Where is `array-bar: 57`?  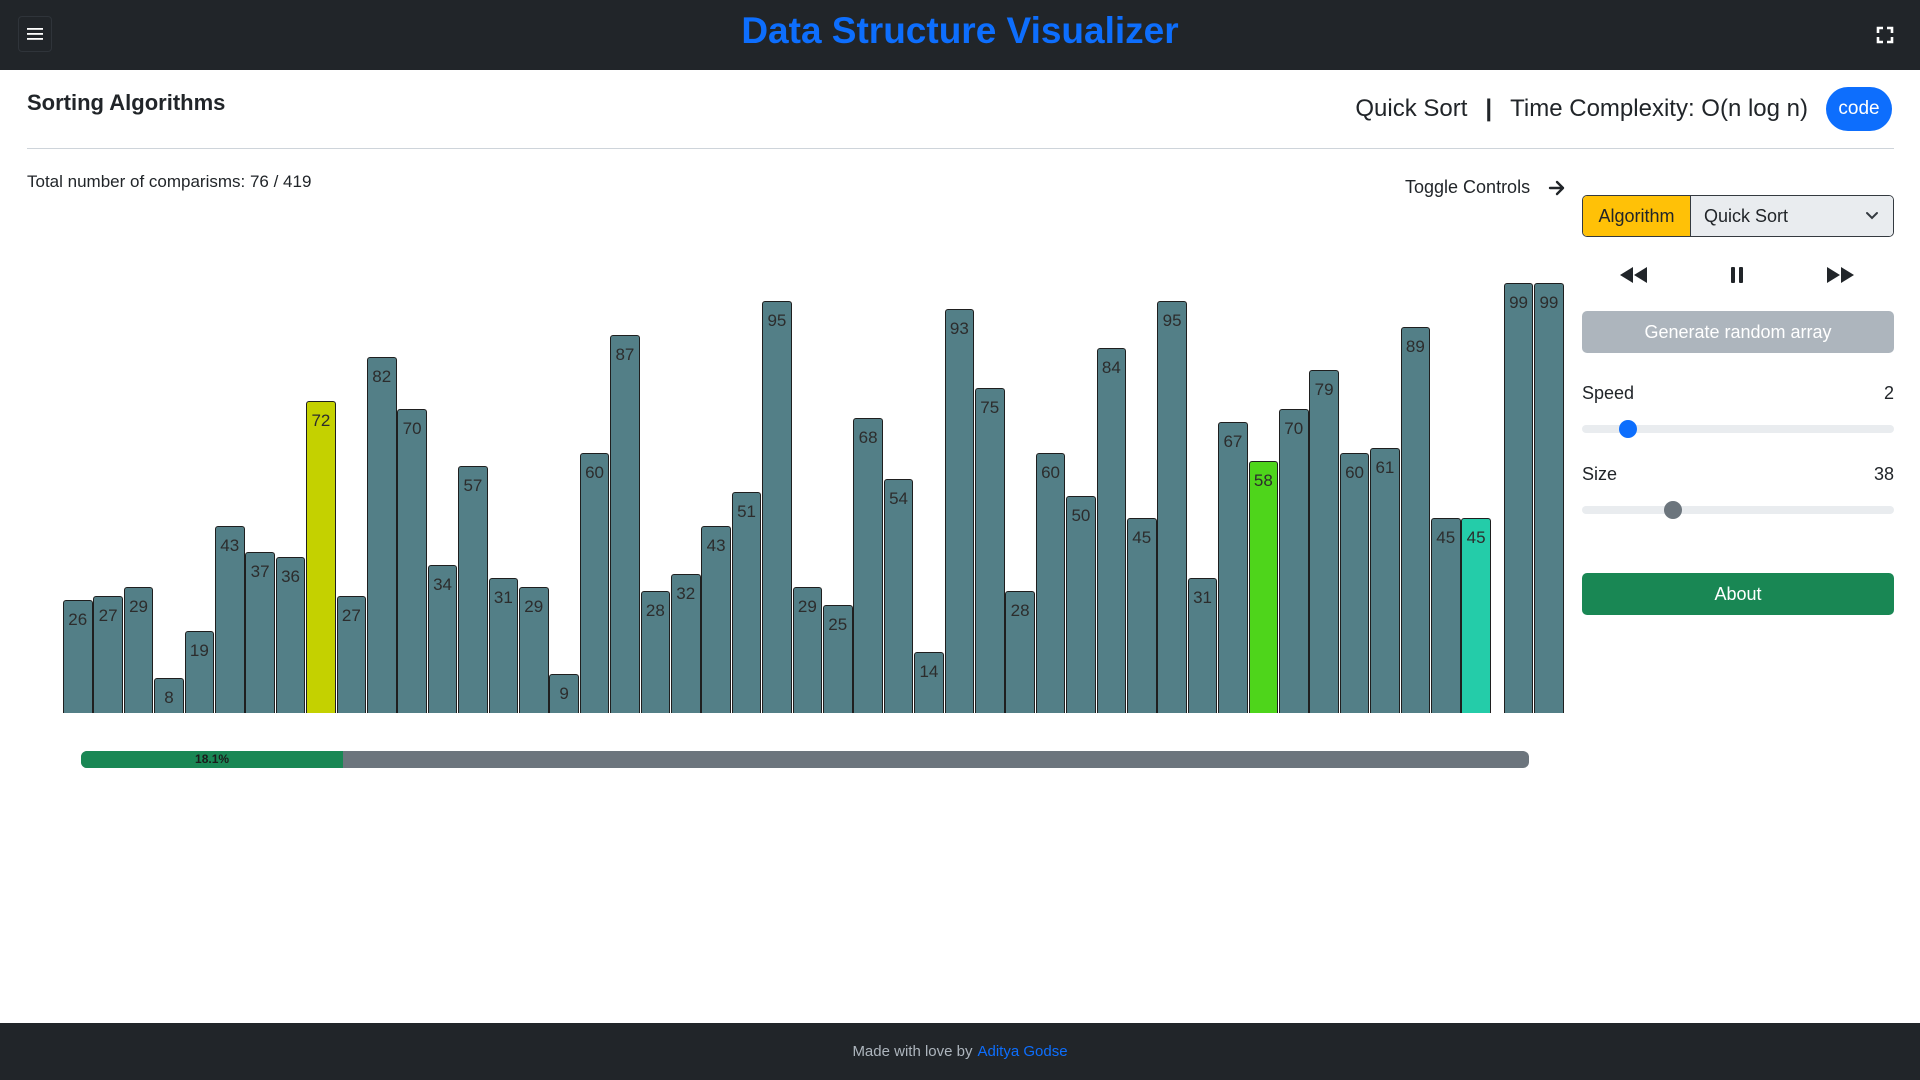 array-bar: 57 is located at coordinates (473, 589).